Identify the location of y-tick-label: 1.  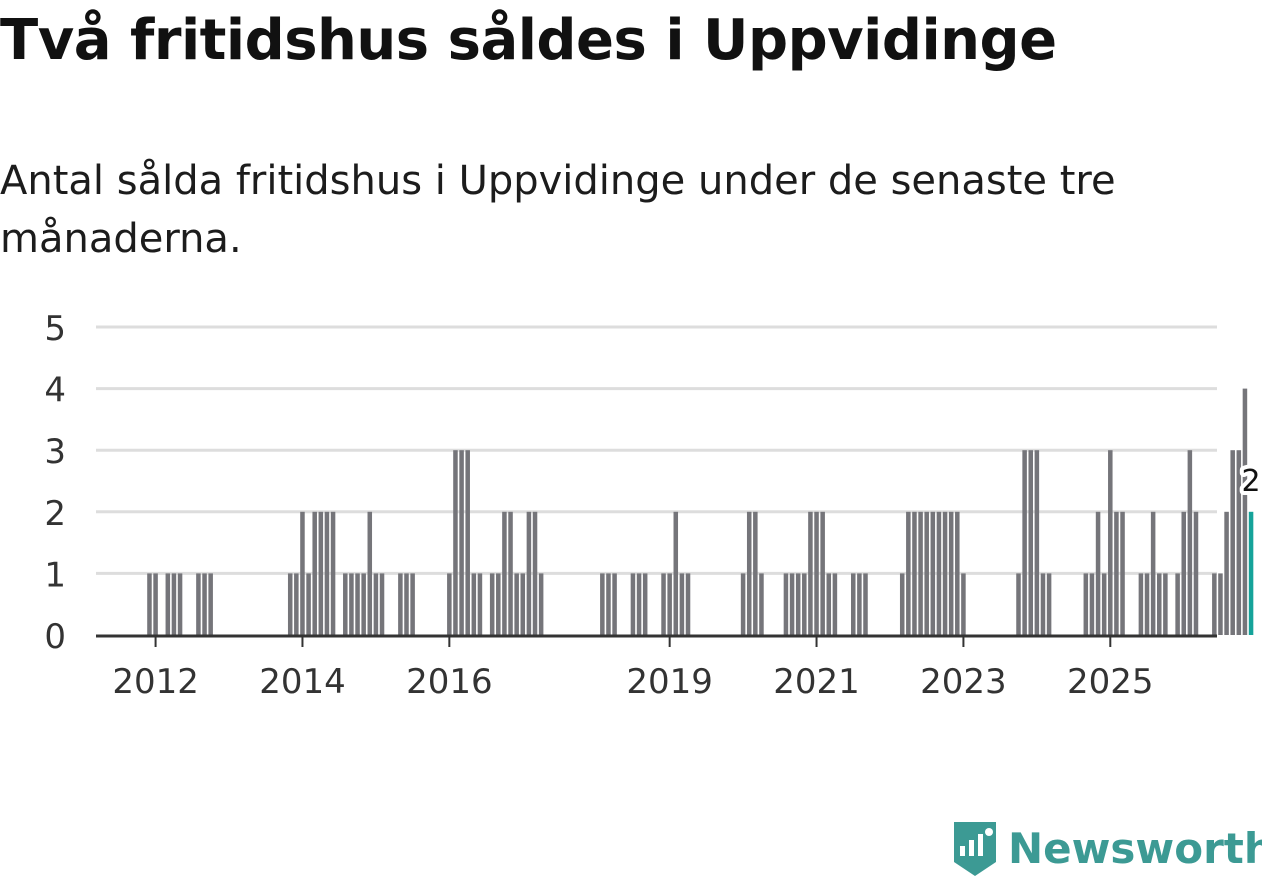
(55, 575).